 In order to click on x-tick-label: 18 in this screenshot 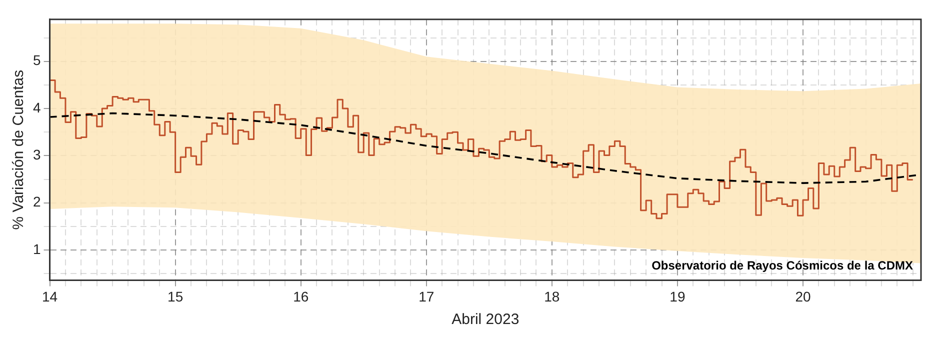, I will do `click(552, 296)`.